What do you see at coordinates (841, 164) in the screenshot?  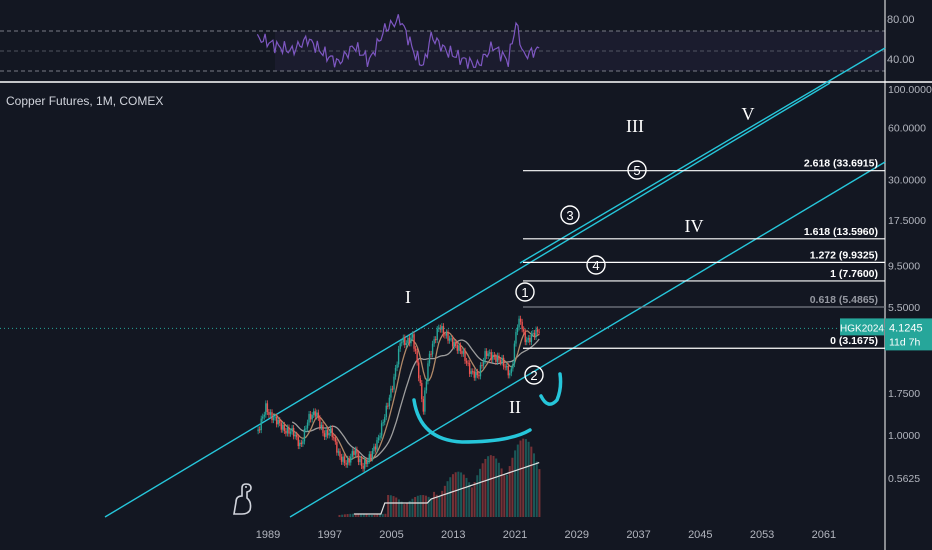 I see `fib-level-label: 2.618 (33.6915)` at bounding box center [841, 164].